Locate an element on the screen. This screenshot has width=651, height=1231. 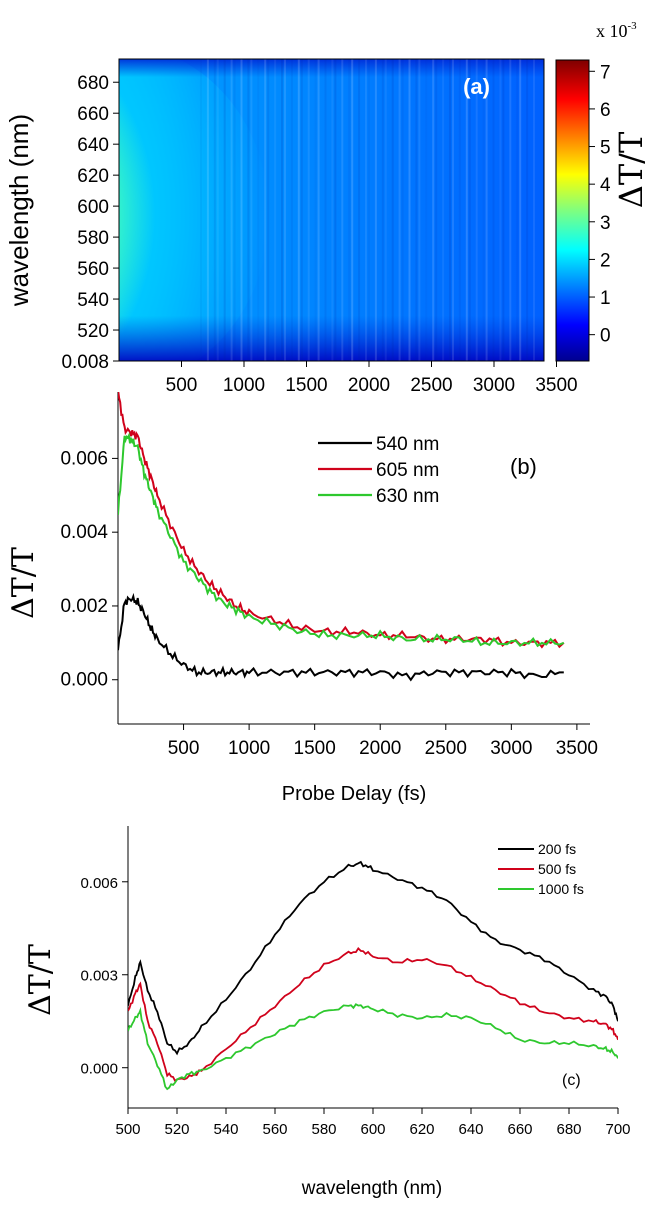
b-y-tick-label: 0.002 is located at coordinates (84, 606).